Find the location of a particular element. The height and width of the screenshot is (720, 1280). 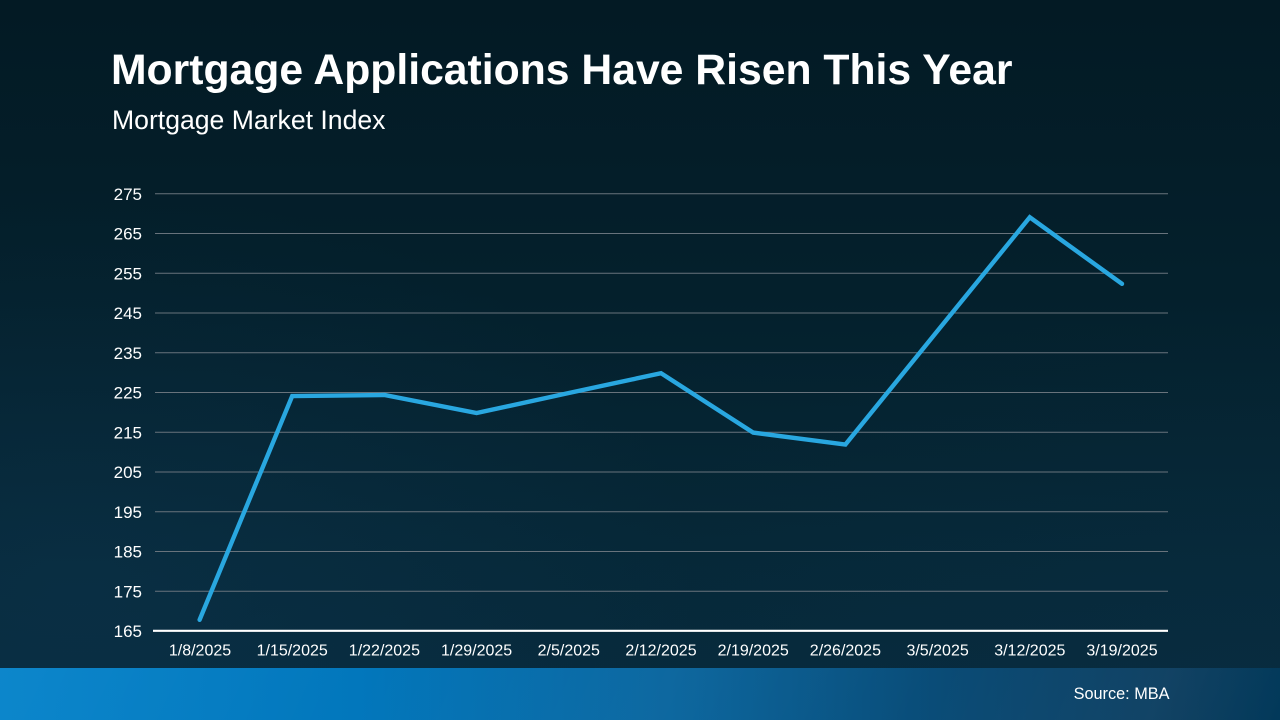

svg-text: 1/22/2025 is located at coordinates (384, 651).